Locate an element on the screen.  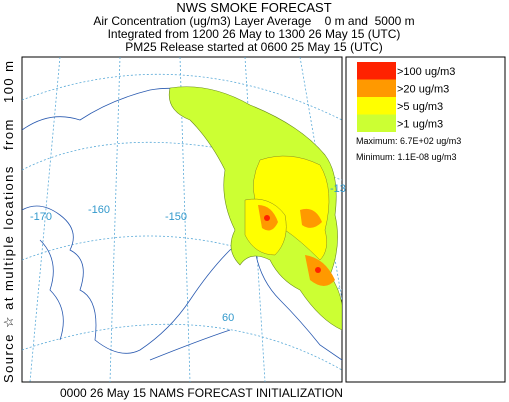
legend-label: >100 ug/m3 is located at coordinates (426, 72).